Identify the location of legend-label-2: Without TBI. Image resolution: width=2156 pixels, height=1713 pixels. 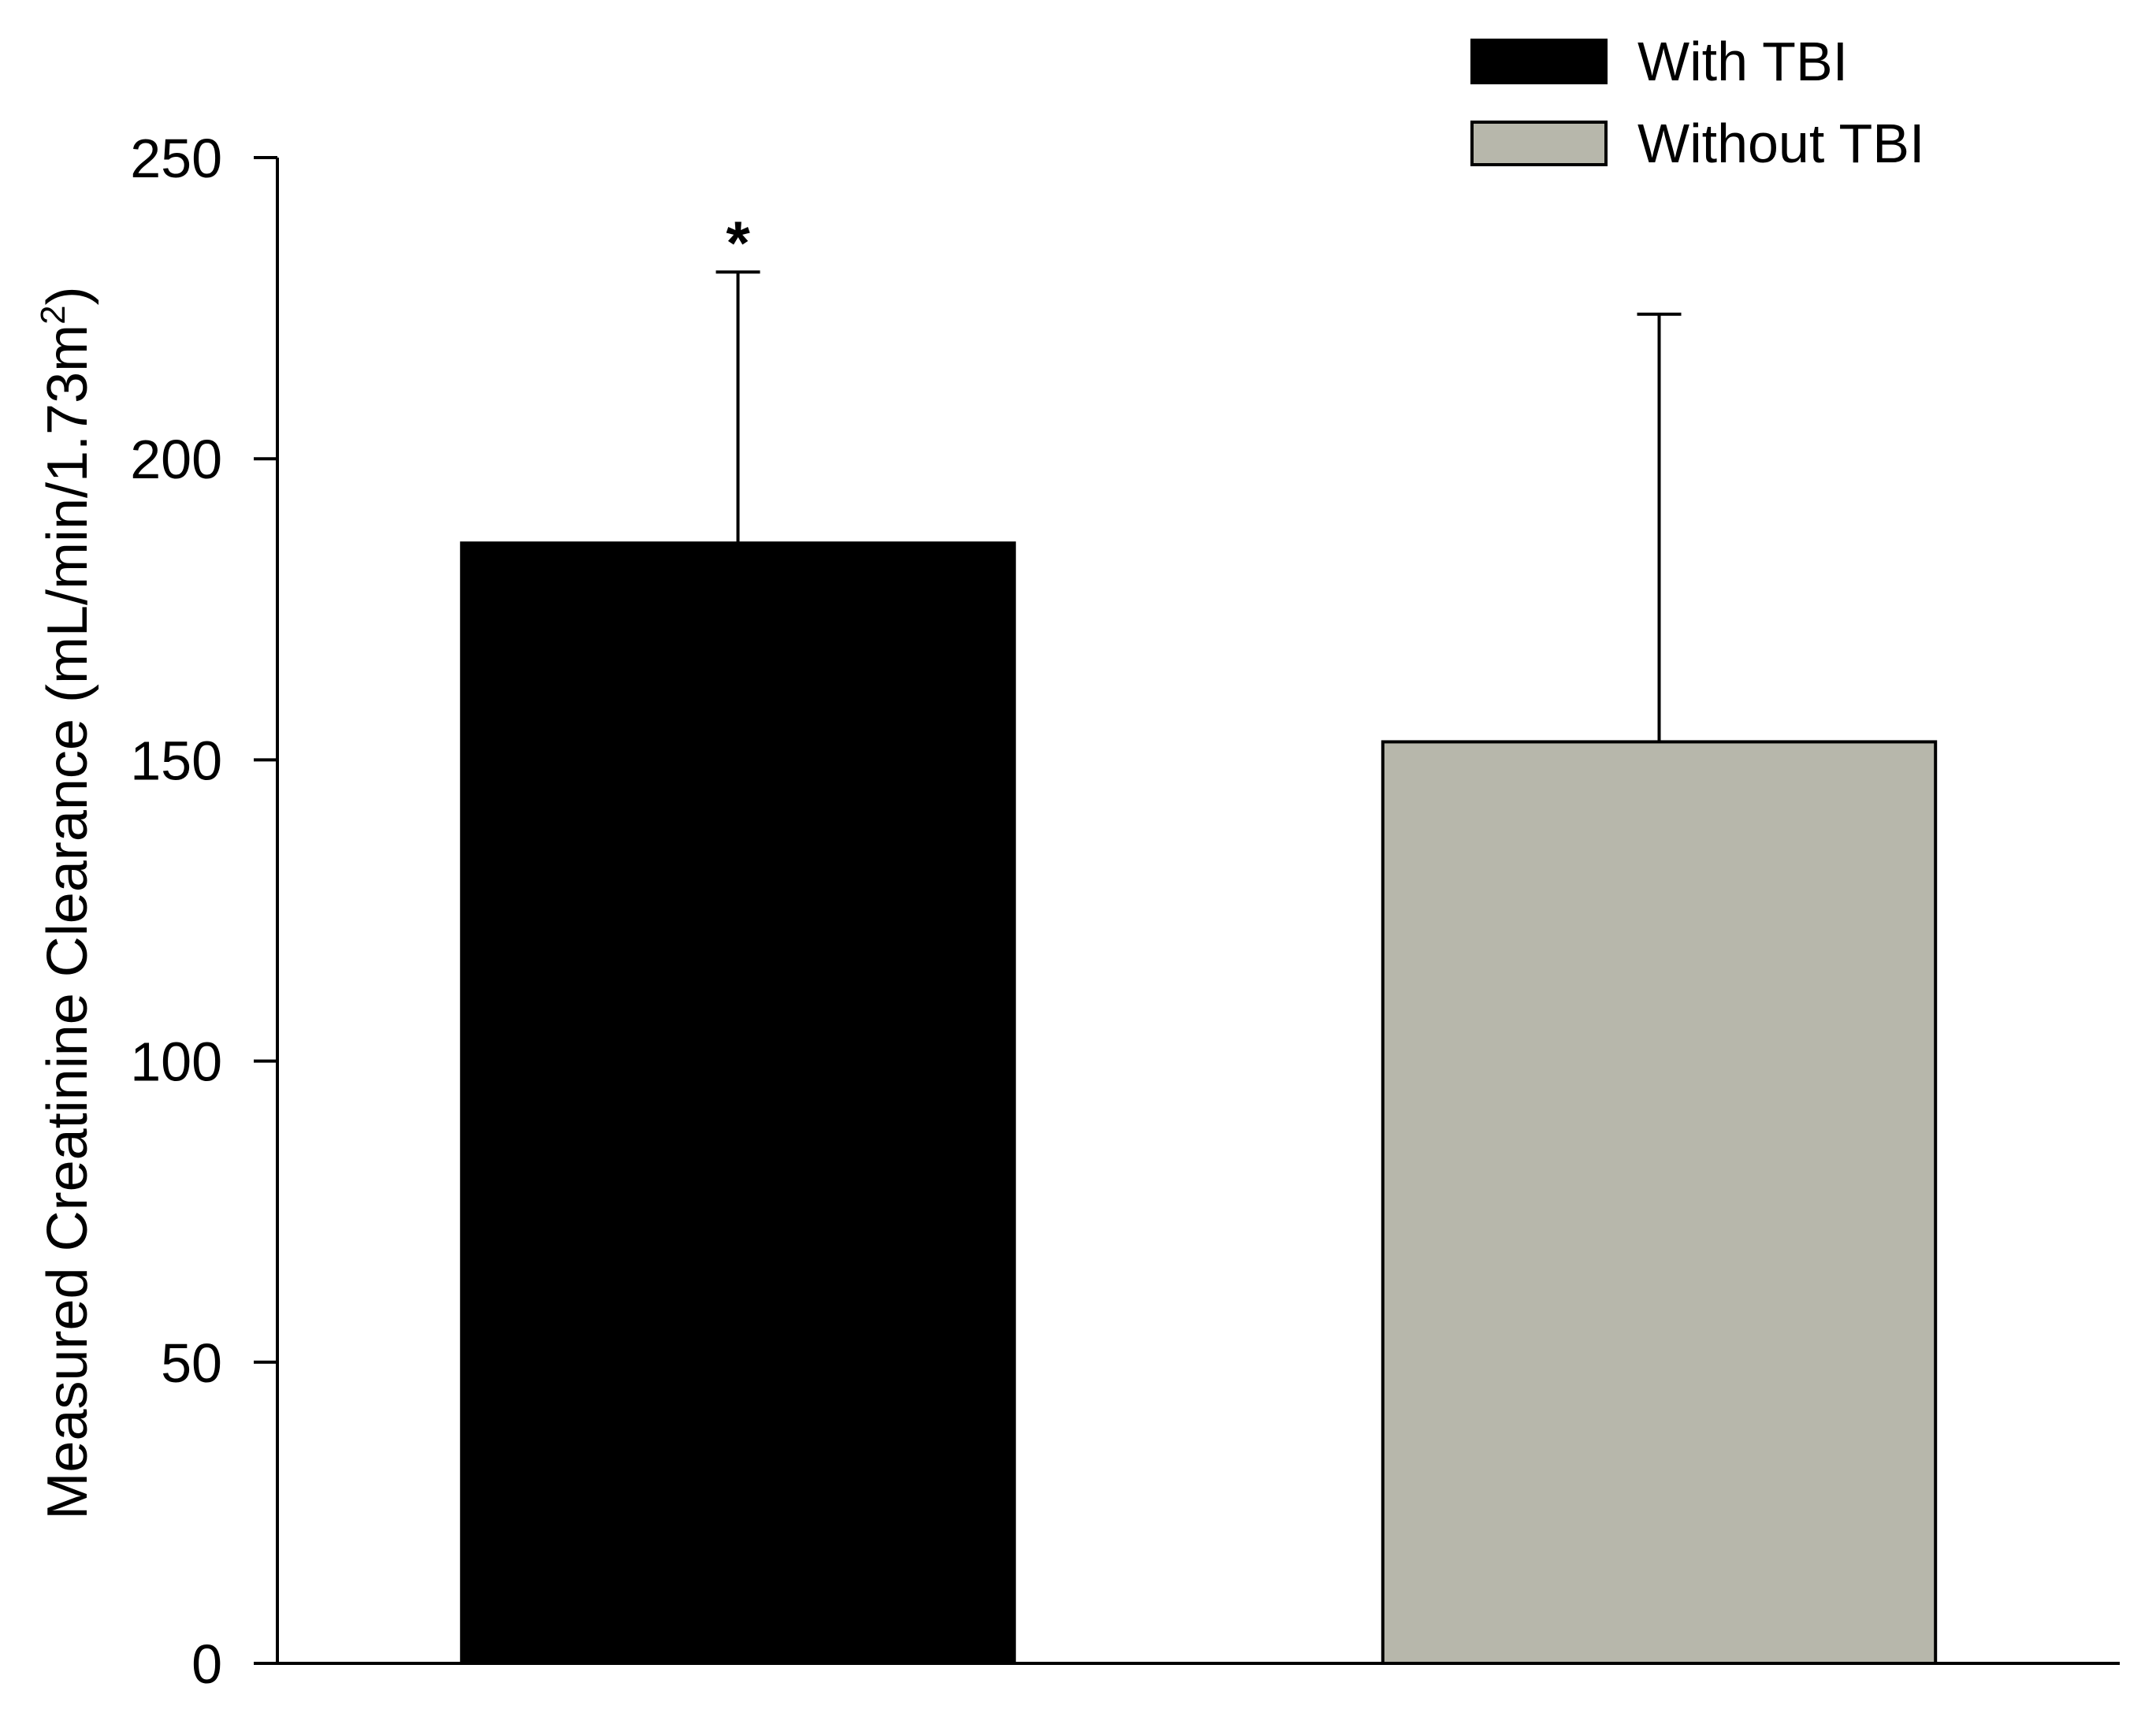
(1780, 143).